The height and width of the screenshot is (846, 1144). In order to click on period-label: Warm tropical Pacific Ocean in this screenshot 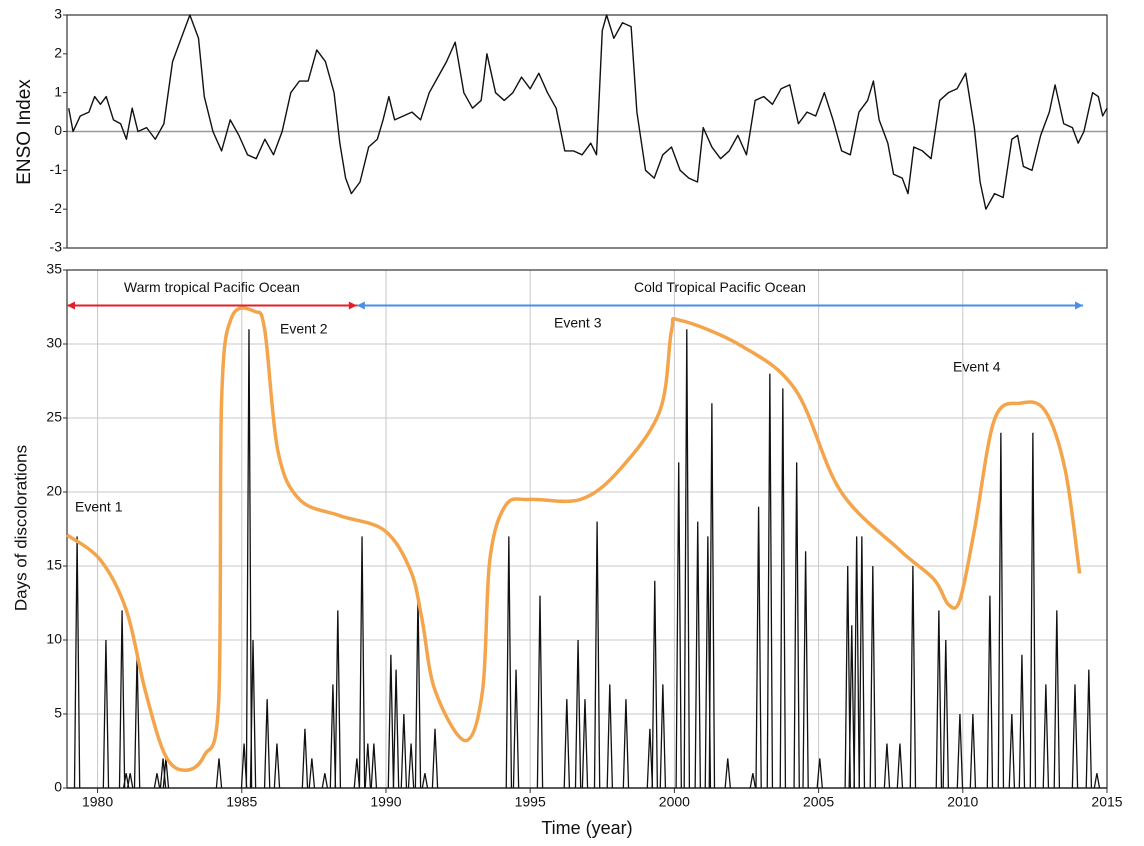, I will do `click(212, 287)`.